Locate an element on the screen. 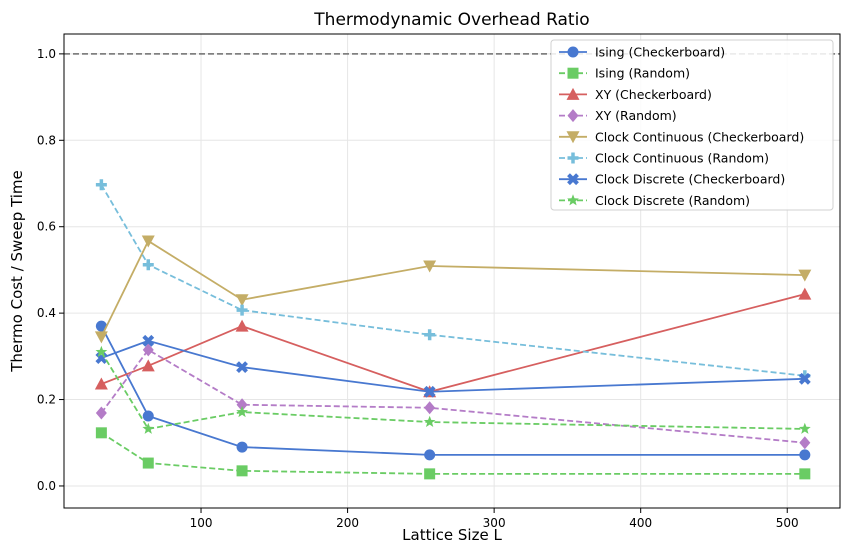  x-tick-label: 100 is located at coordinates (201, 523).